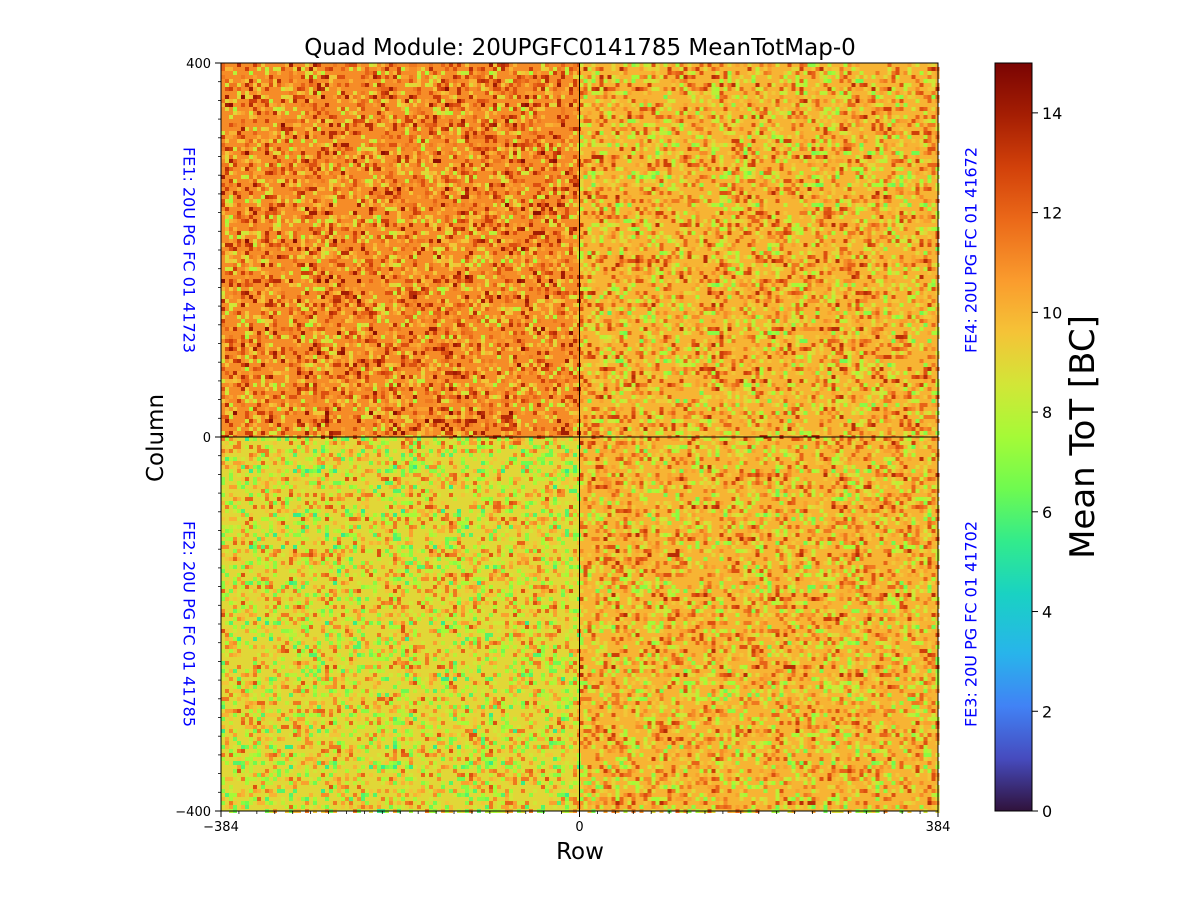  What do you see at coordinates (938, 827) in the screenshot?
I see `x-tick-label: 384` at bounding box center [938, 827].